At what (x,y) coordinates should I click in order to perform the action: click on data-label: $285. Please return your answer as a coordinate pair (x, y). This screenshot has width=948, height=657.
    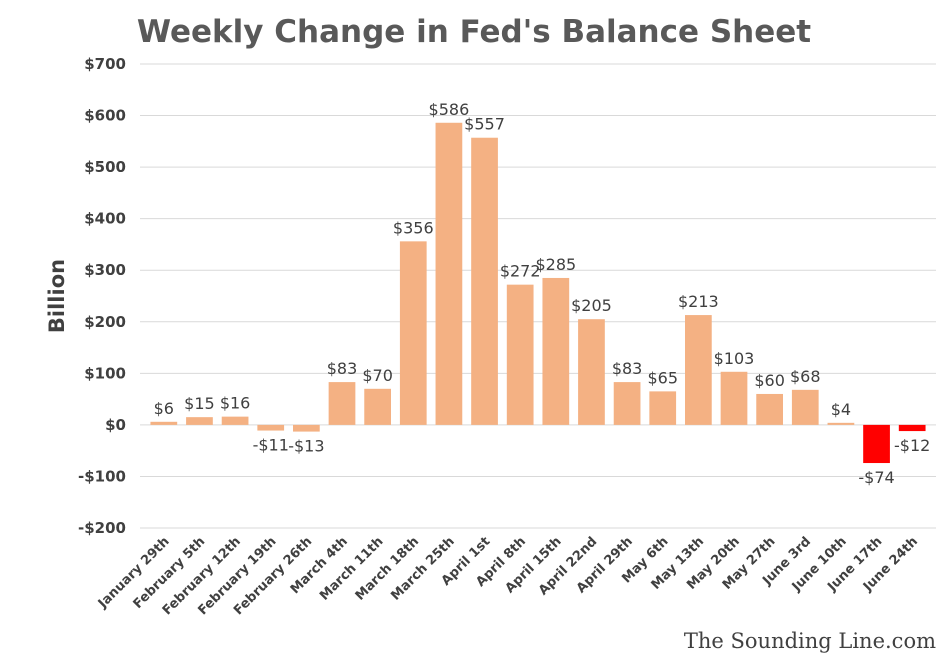
    Looking at the image, I should click on (555, 264).